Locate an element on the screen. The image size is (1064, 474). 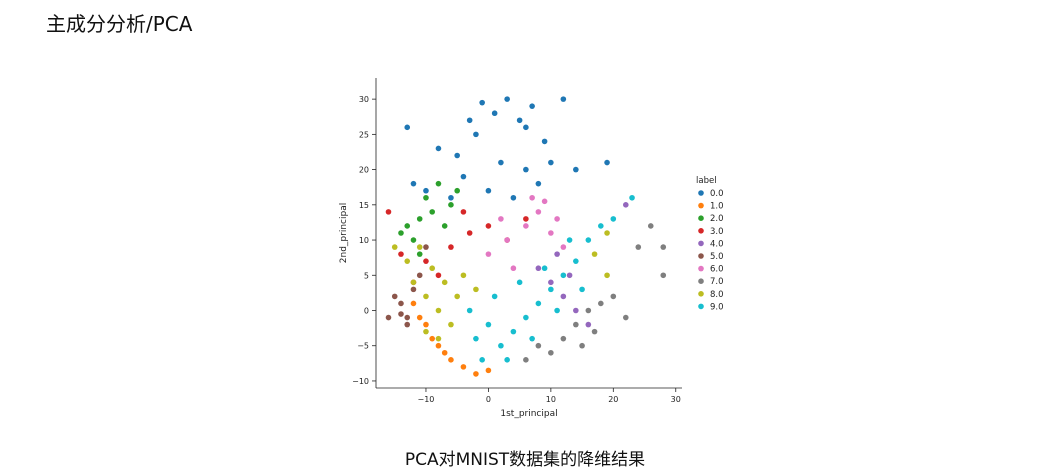
legend-label: 6.0 is located at coordinates (717, 270).